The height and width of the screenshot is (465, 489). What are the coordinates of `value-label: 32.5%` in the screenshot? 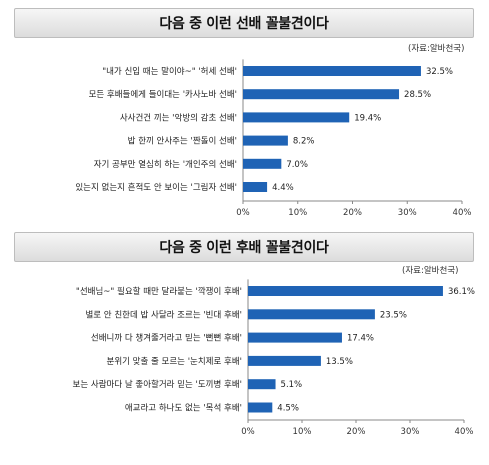 It's located at (439, 72).